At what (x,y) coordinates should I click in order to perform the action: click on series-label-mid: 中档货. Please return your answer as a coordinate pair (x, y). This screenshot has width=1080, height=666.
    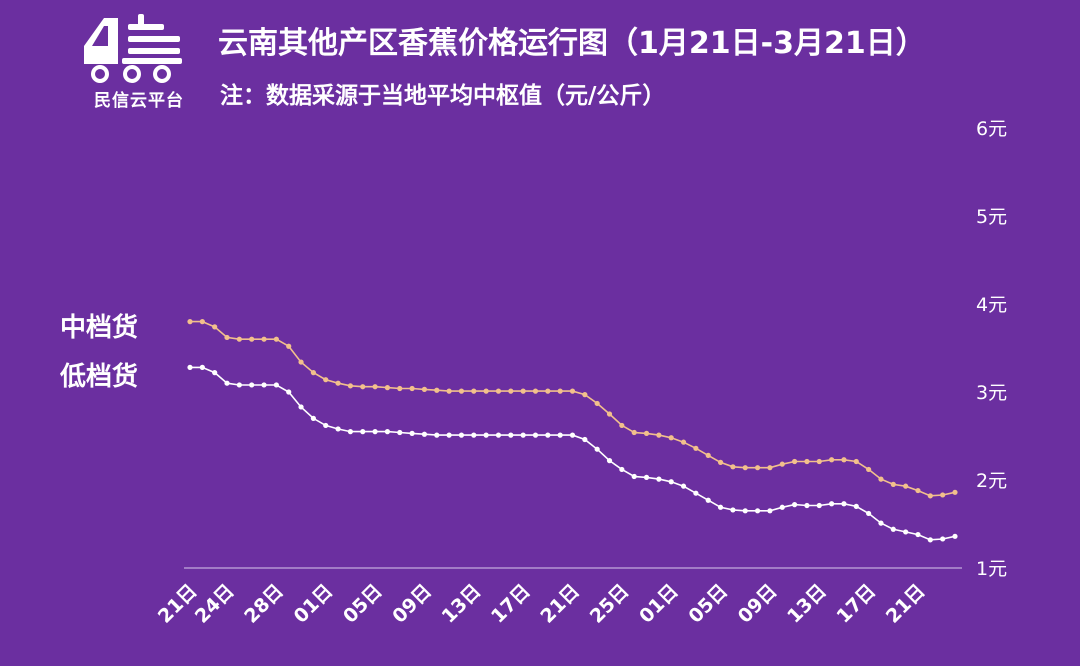
    Looking at the image, I should click on (99, 328).